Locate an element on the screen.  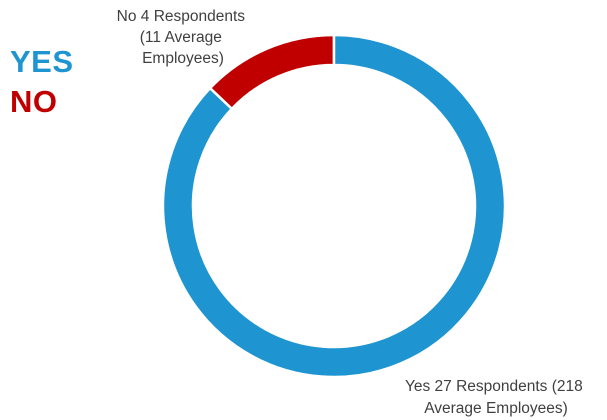
donut-slice-no is located at coordinates (272, 72).